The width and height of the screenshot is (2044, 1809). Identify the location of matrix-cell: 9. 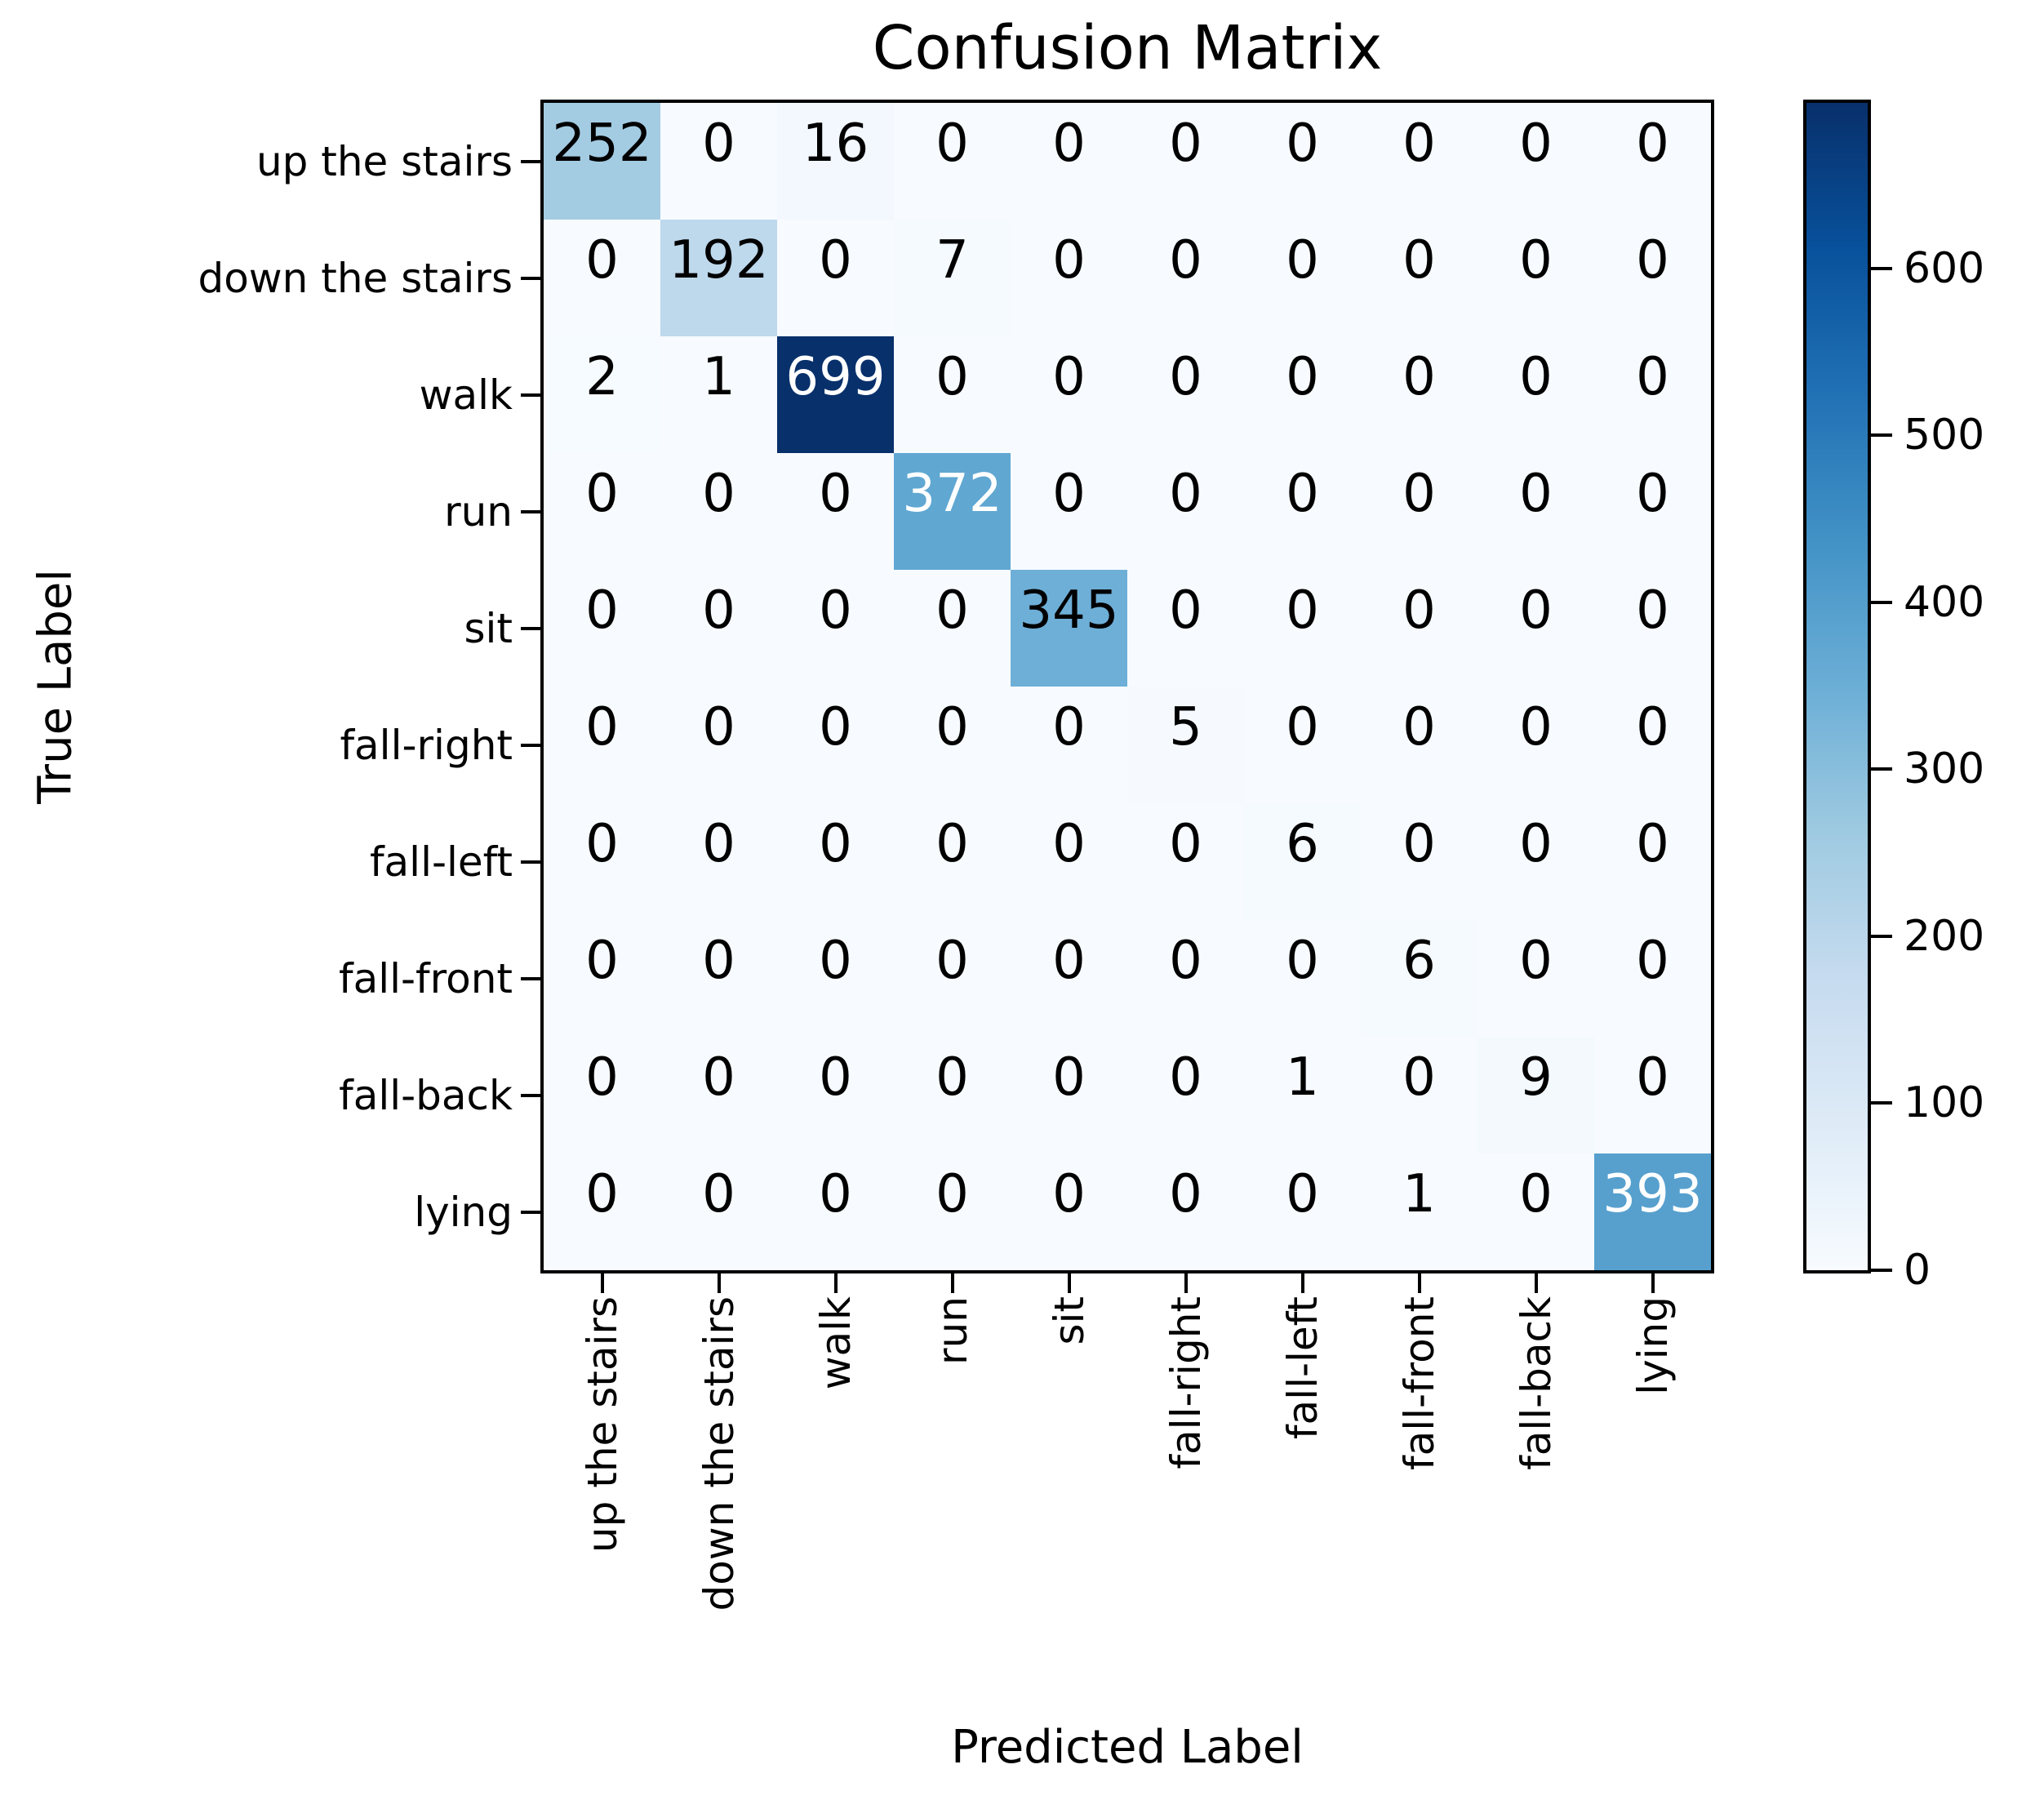
(1535, 1095).